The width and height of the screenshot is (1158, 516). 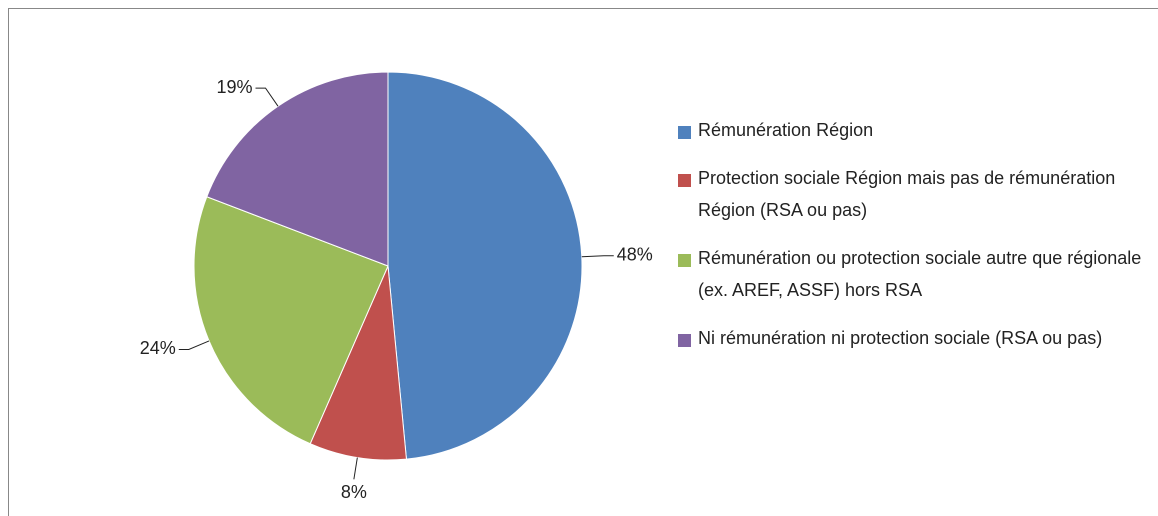 What do you see at coordinates (158, 348) in the screenshot?
I see `data-label: 24%` at bounding box center [158, 348].